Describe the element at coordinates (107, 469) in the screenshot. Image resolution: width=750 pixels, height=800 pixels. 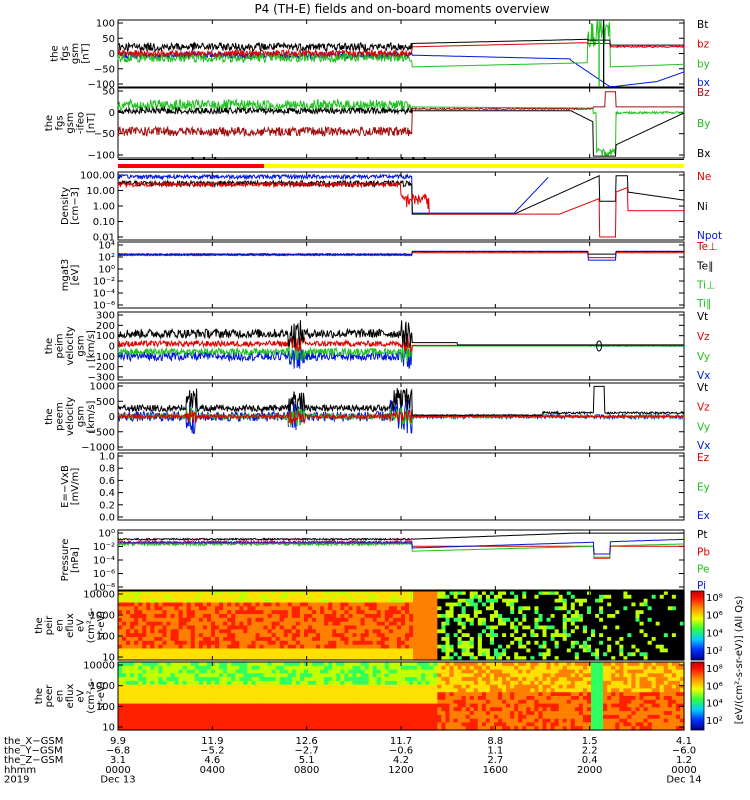
I see `y-tick-label: 0.8` at that location.